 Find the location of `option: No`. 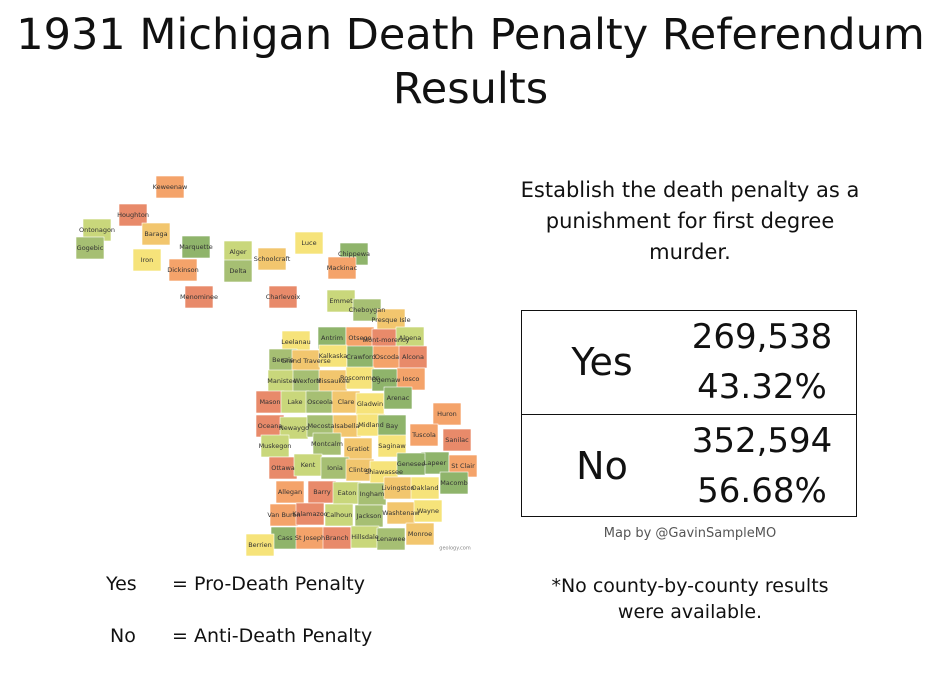

option: No is located at coordinates (602, 466).